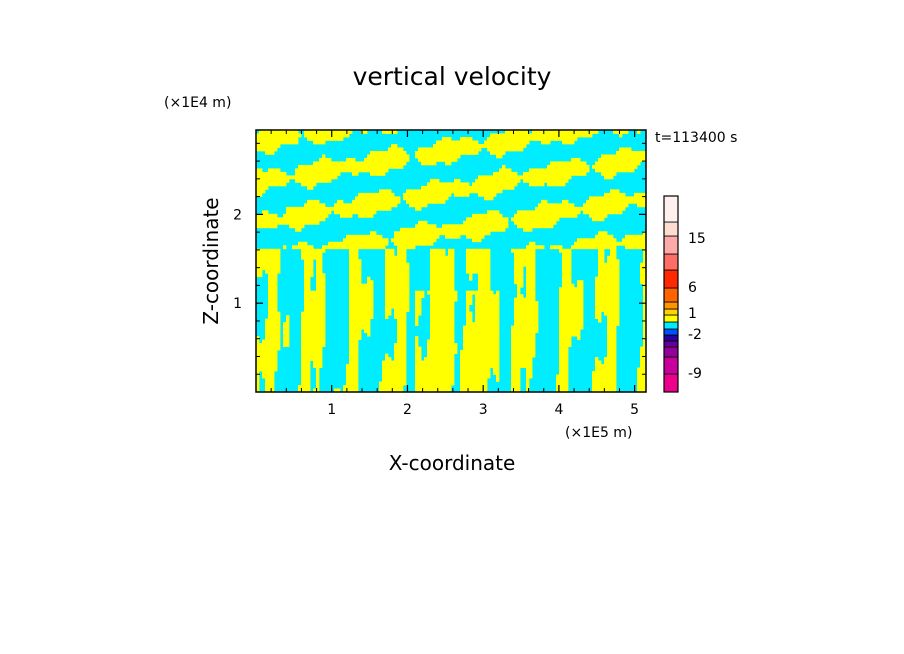 The width and height of the screenshot is (904, 654). Describe the element at coordinates (483, 410) in the screenshot. I see `x-tick-label: 3` at that location.